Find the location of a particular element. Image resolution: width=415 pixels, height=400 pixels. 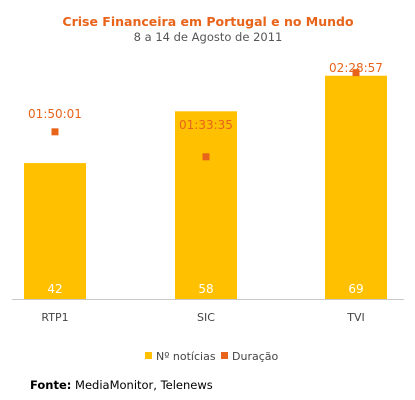

bar-value-label-tvi: 69 is located at coordinates (355, 289).